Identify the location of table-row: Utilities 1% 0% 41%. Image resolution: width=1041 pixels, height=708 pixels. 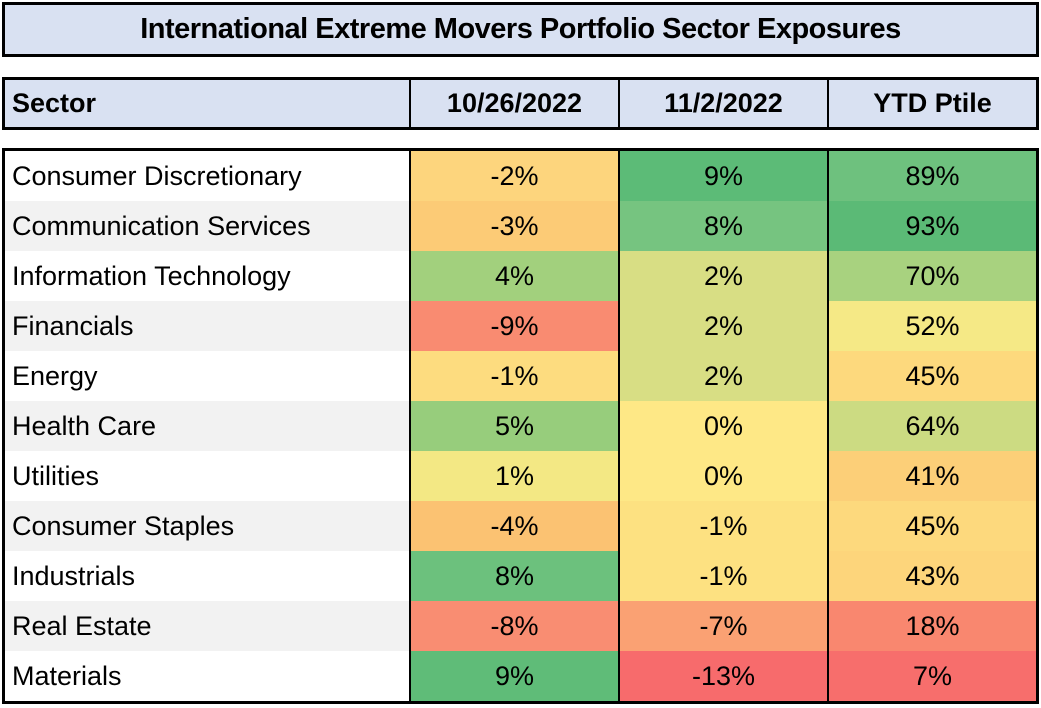
(520, 476).